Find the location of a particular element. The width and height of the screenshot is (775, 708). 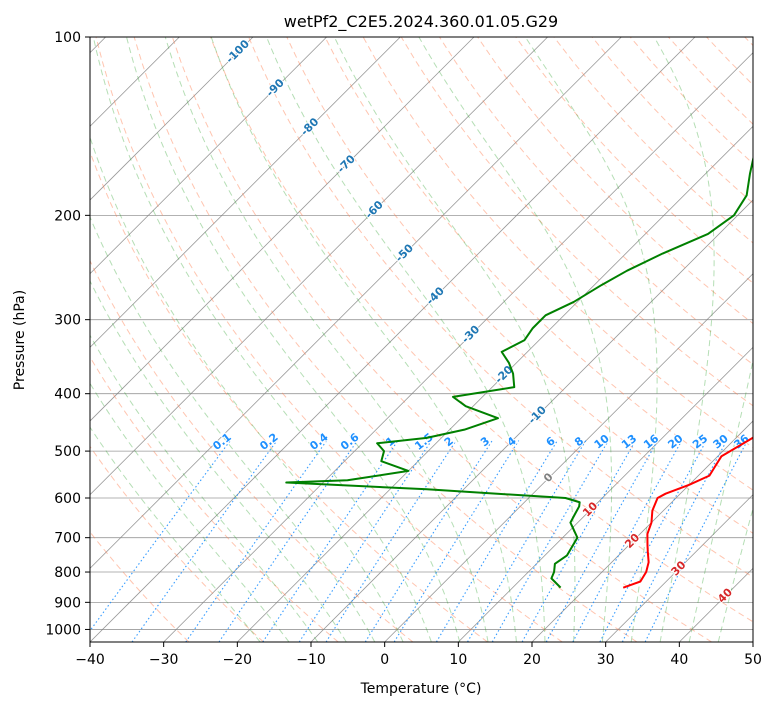

y-tick-label: 300 is located at coordinates (67, 321).